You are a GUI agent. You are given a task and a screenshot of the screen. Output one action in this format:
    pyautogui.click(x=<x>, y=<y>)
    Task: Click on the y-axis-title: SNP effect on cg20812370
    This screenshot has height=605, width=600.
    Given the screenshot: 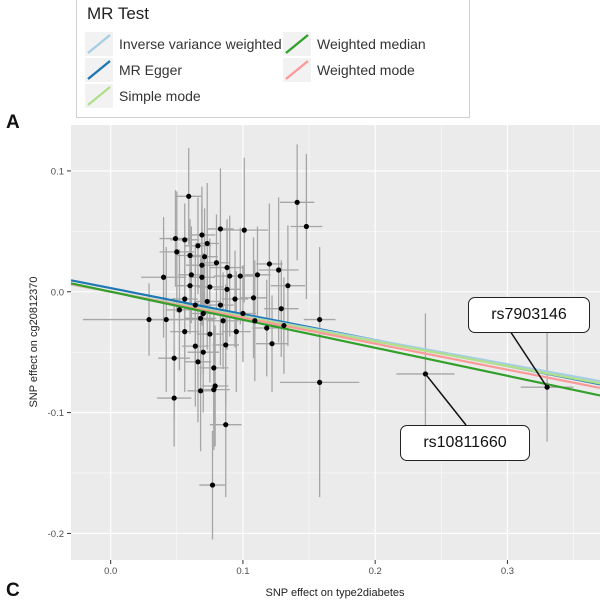 What is the action you would take?
    pyautogui.click(x=34, y=341)
    